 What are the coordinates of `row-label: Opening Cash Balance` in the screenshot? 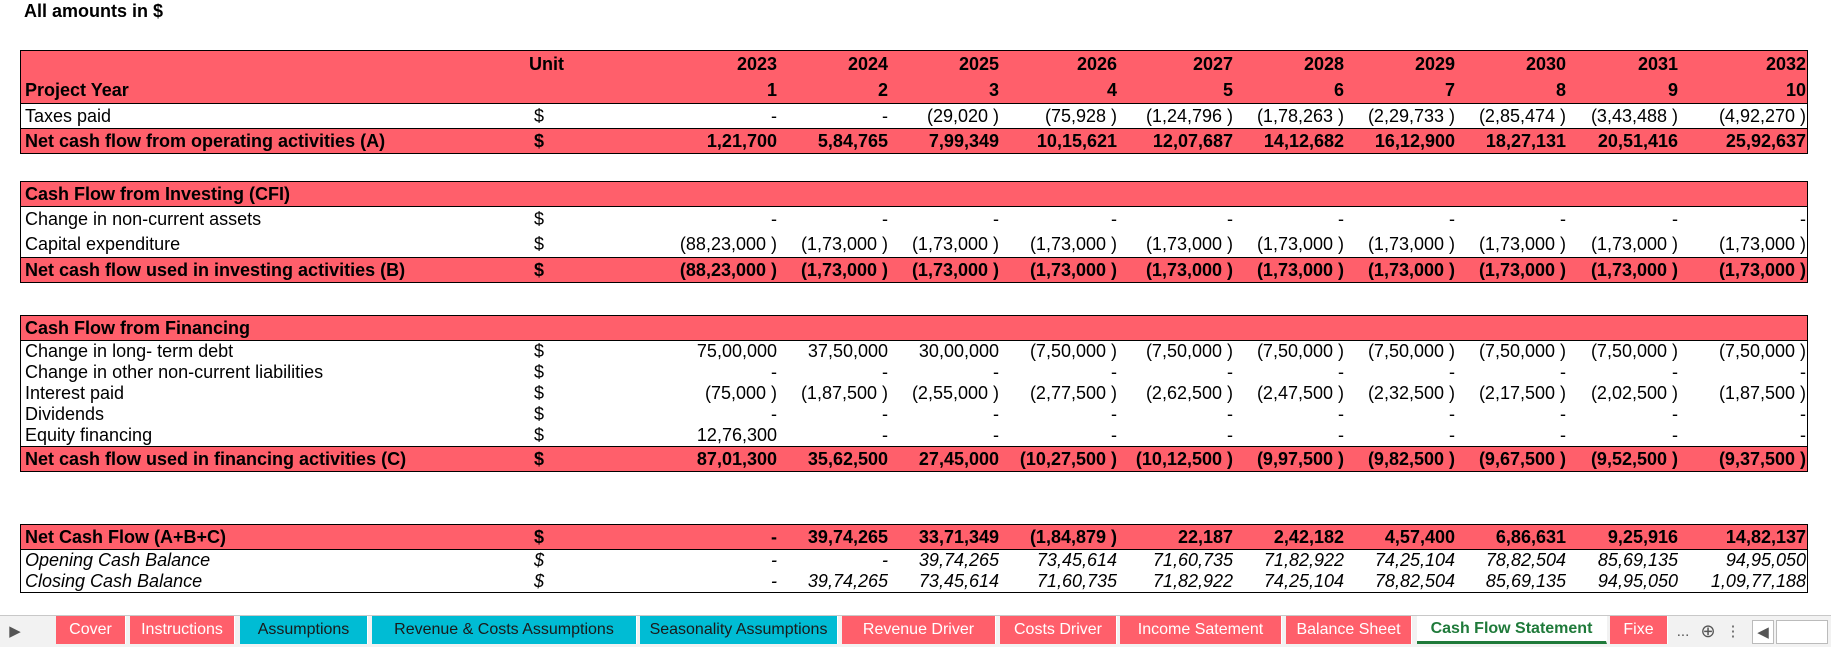 It's located at (118, 560).